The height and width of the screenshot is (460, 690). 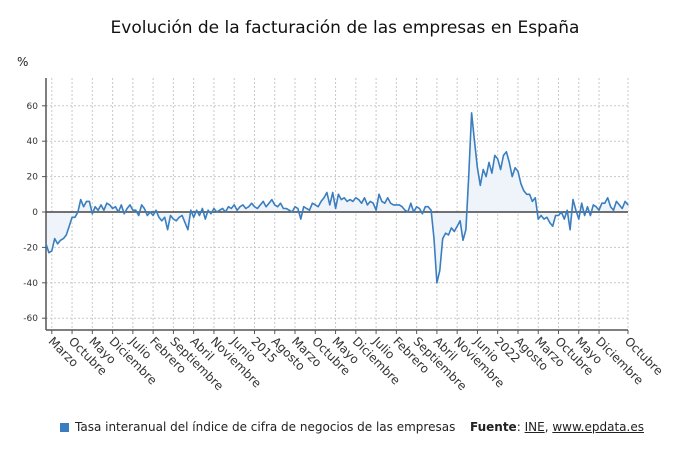 I want to click on y-tick-label: 40, so click(x=33, y=142).